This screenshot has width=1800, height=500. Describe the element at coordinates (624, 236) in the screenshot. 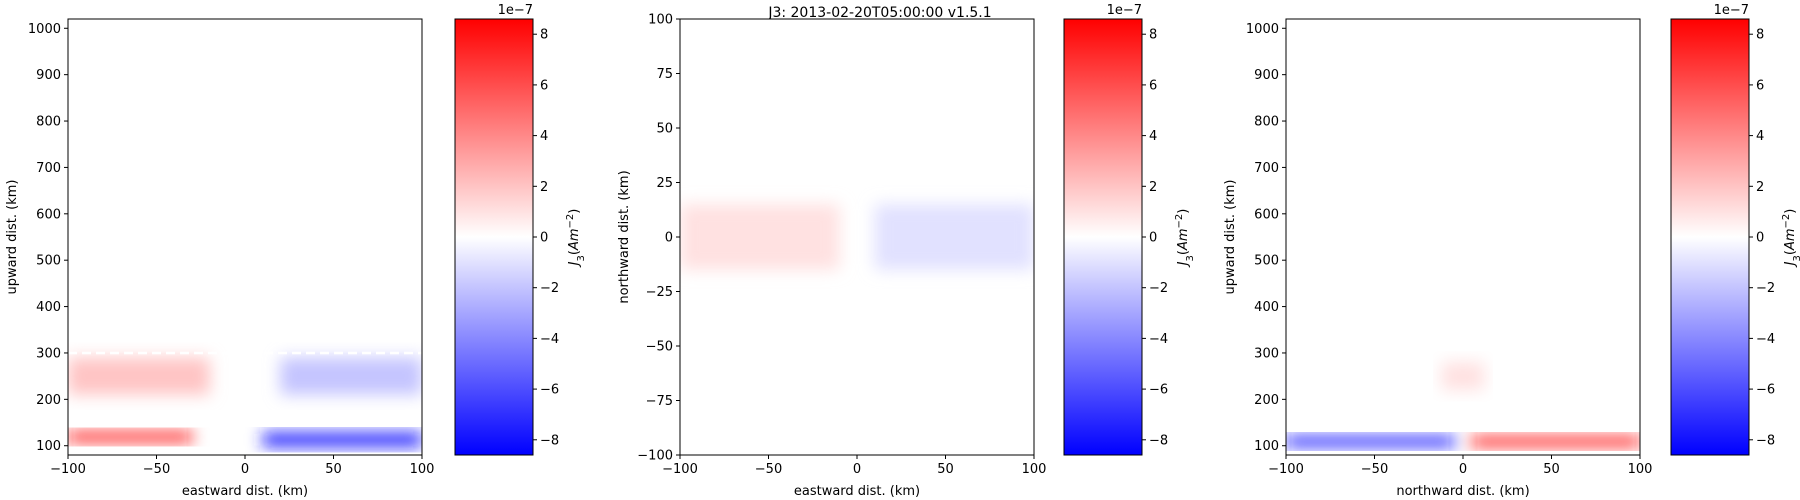

I see `y-axis-label: northward dist. (km)` at that location.